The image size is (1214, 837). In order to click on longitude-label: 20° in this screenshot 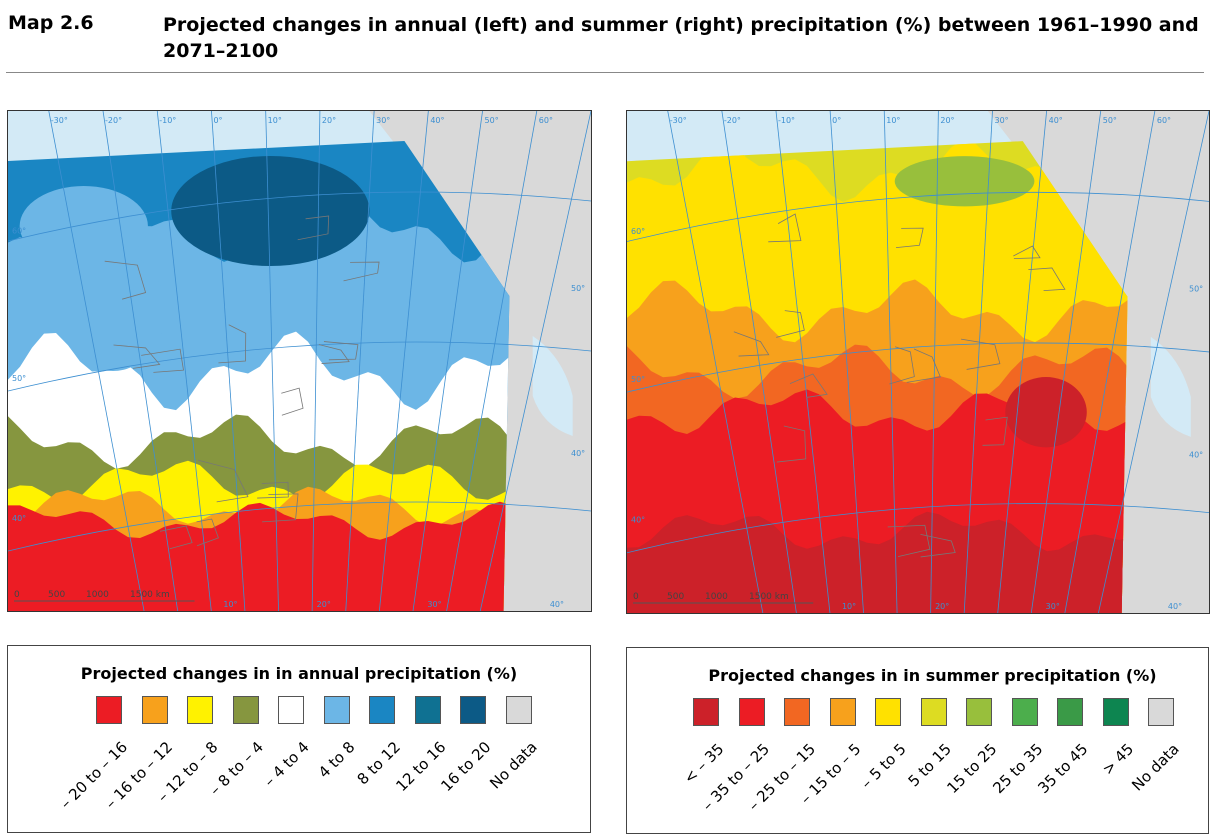, I will do `click(947, 120)`.